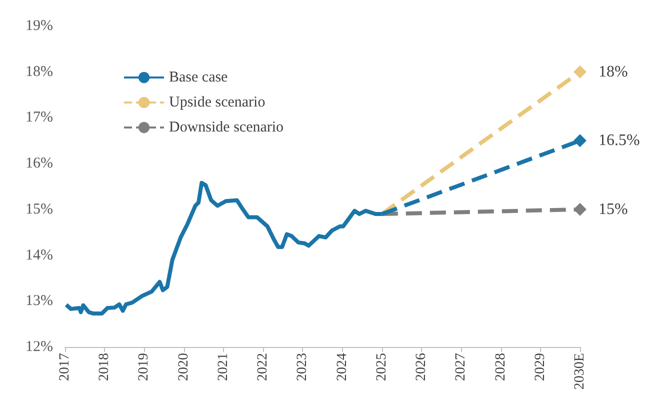  Describe the element at coordinates (302, 367) in the screenshot. I see `x-tick-label: 2023` at that location.